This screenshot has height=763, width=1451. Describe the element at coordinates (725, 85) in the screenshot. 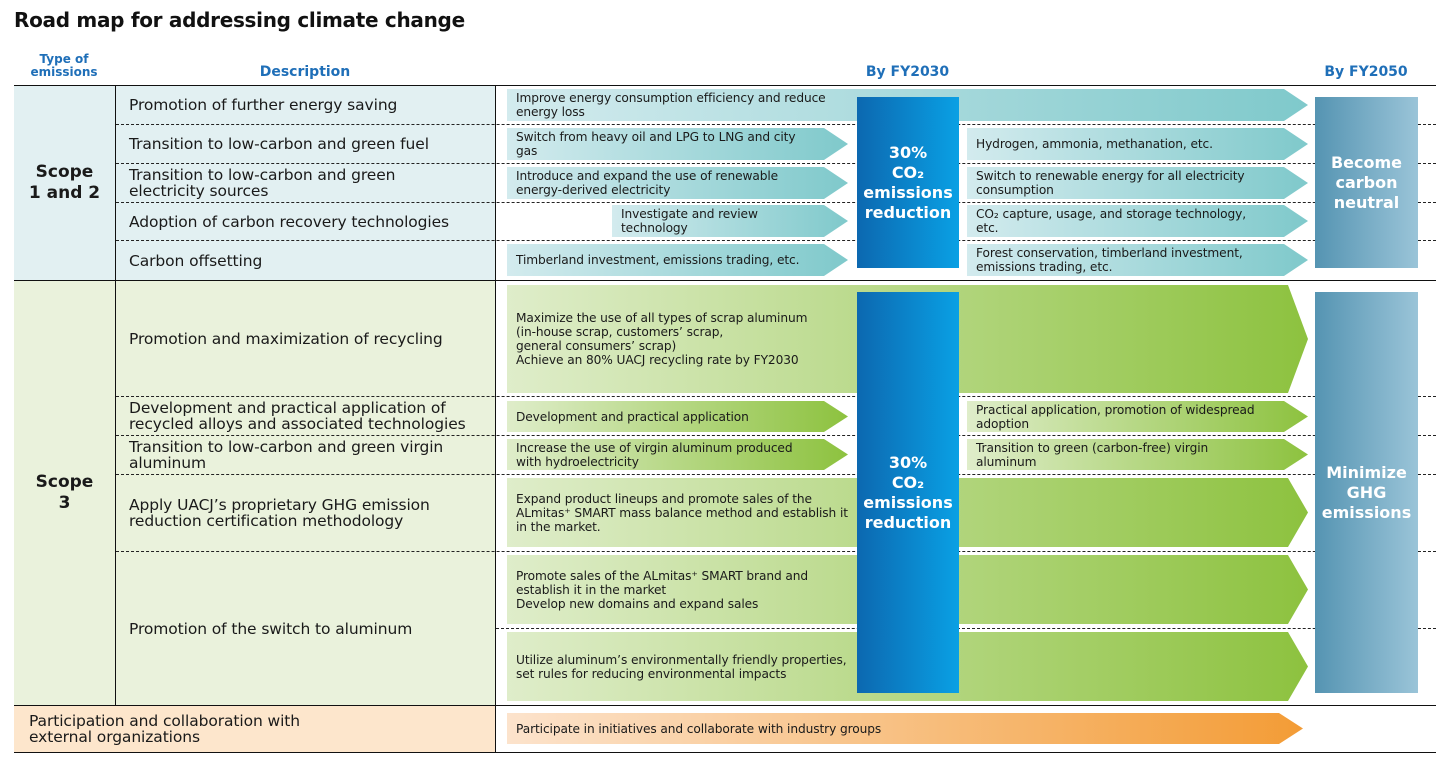

I see `header-divider` at that location.